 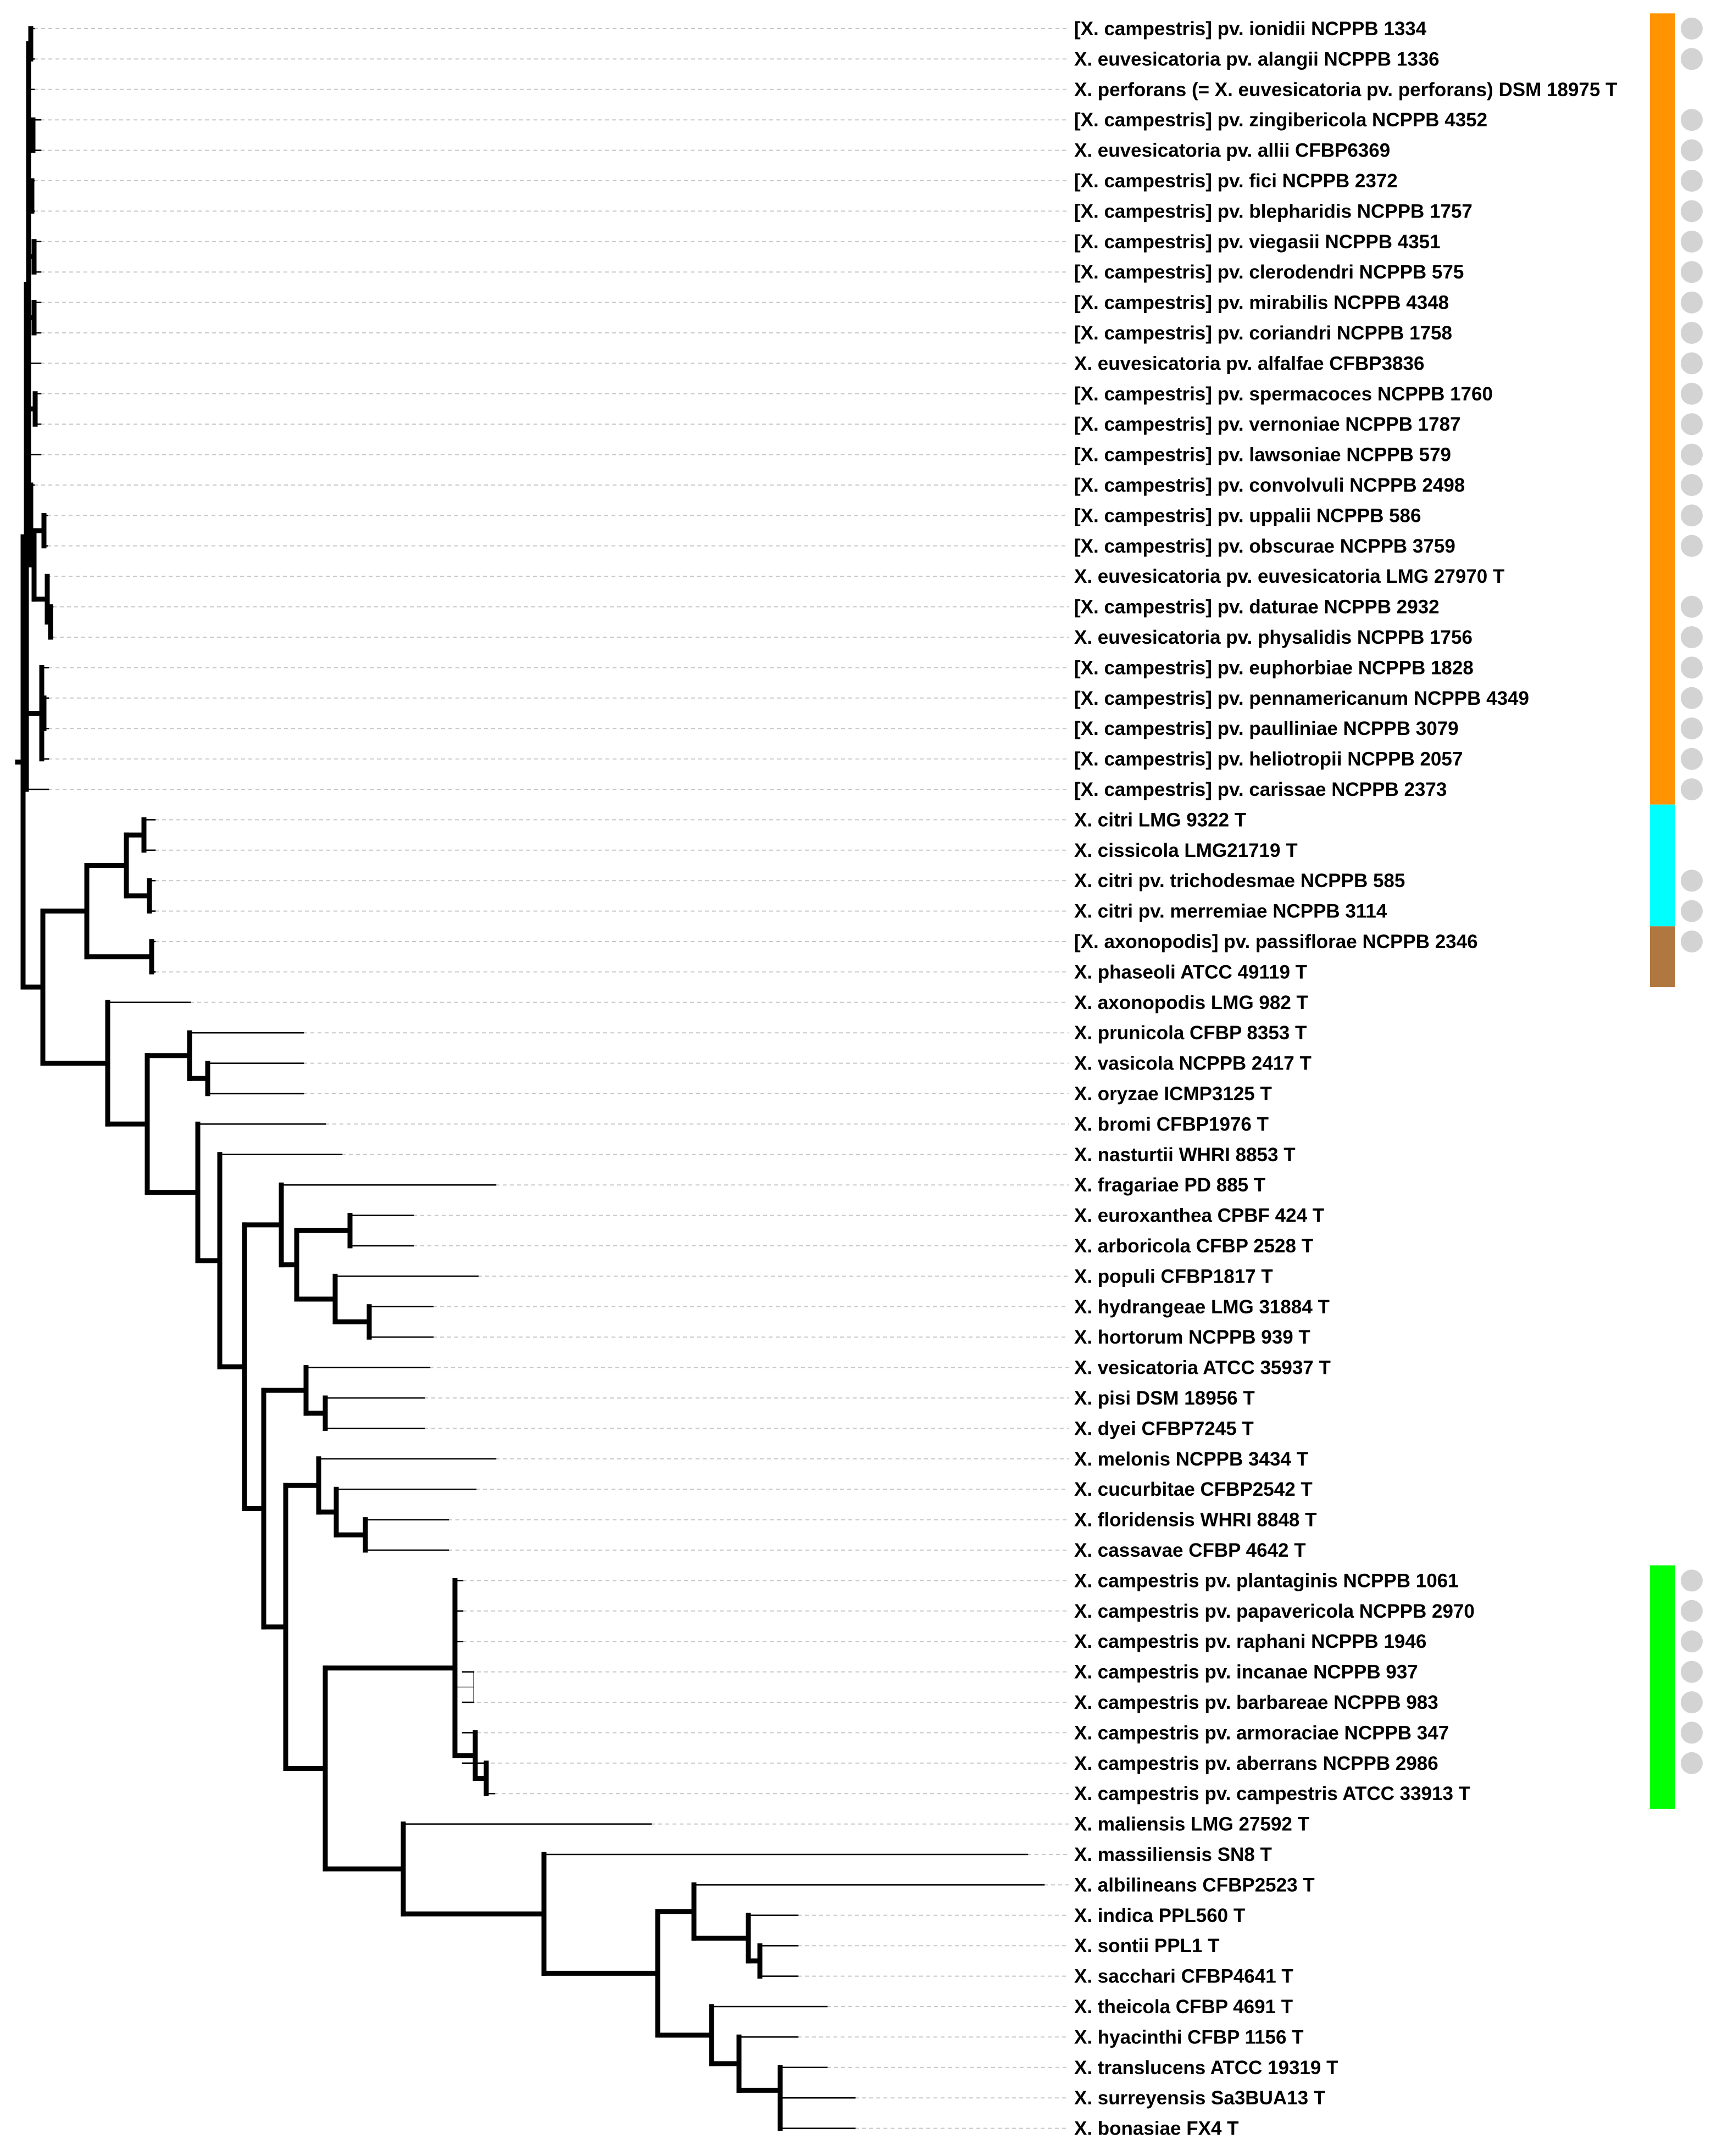 What do you see at coordinates (1183, 1976) in the screenshot?
I see `leaf-label: X. sacchari CFBP4641 T` at bounding box center [1183, 1976].